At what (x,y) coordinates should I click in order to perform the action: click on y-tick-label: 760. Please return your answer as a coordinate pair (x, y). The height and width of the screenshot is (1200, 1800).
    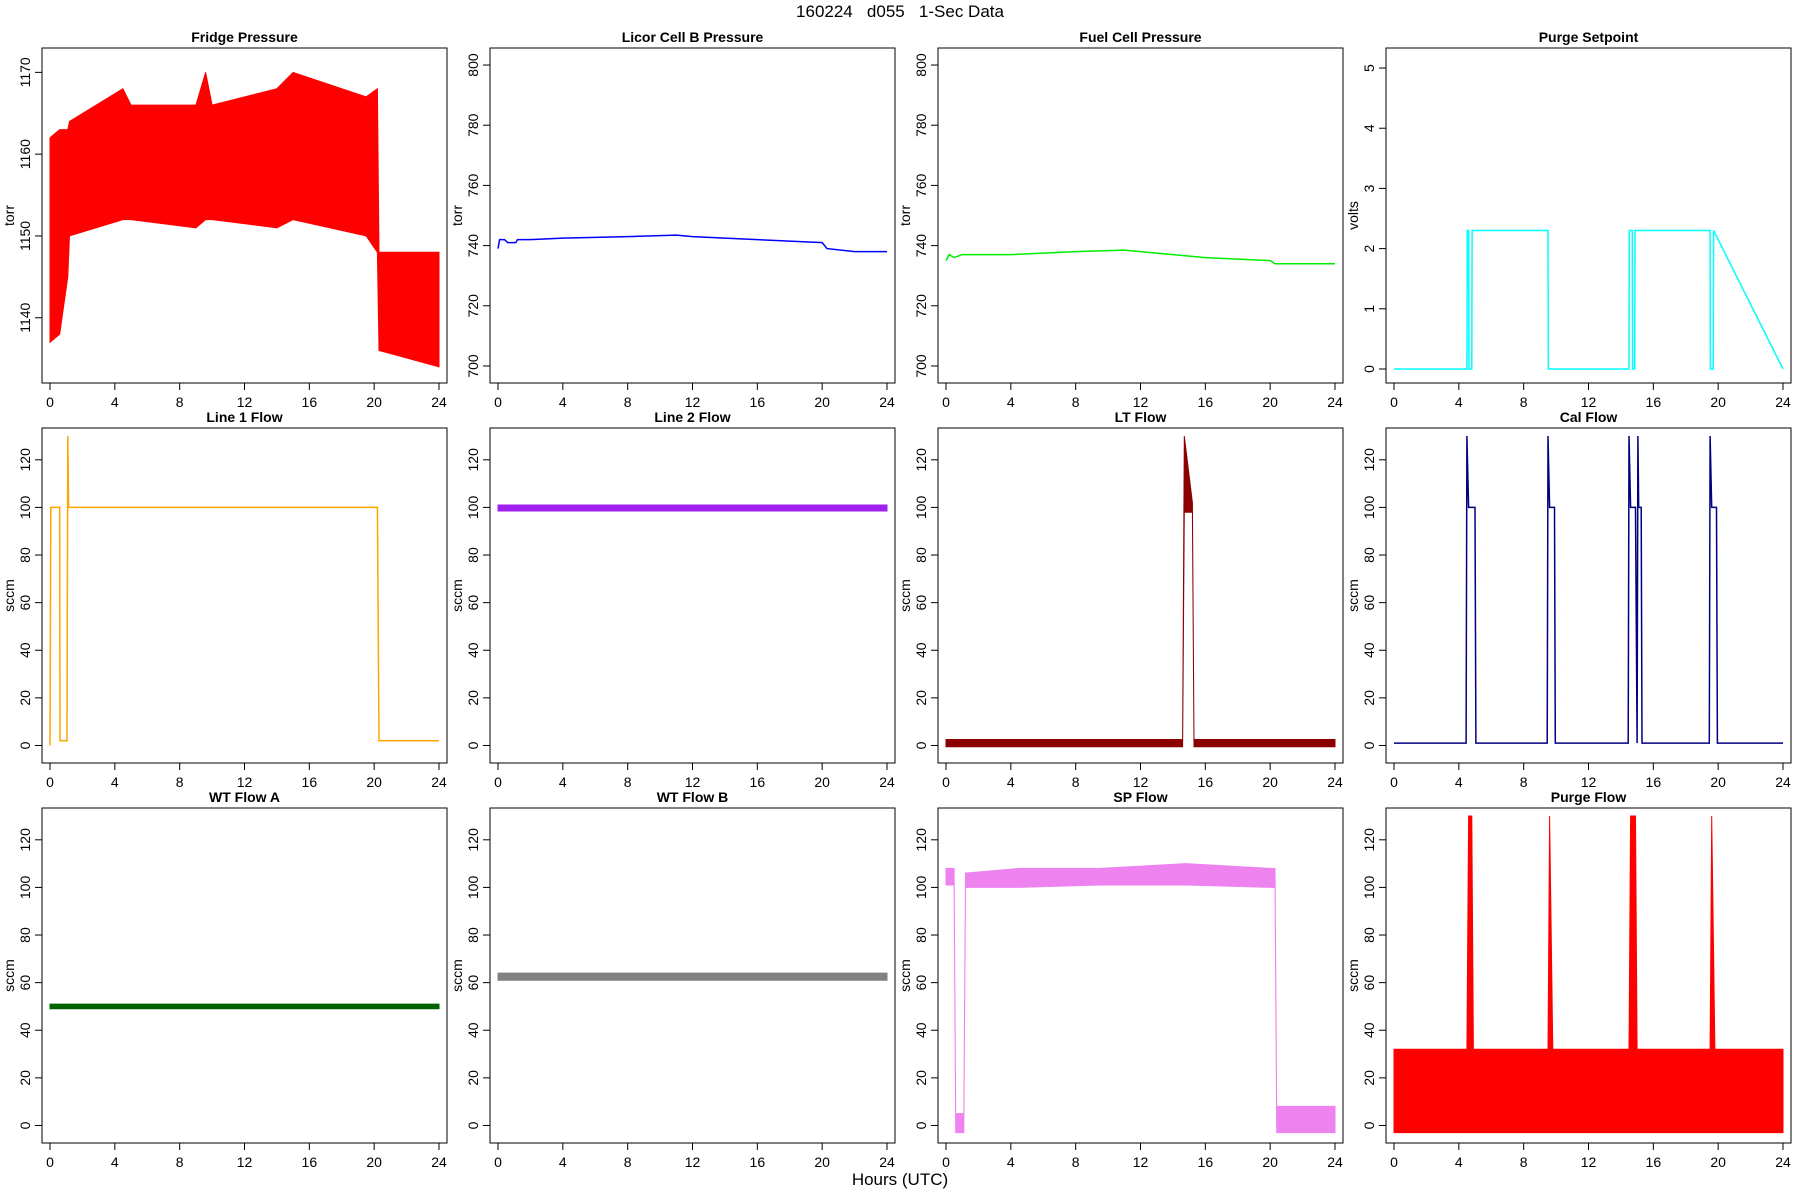
    Looking at the image, I should click on (921, 186).